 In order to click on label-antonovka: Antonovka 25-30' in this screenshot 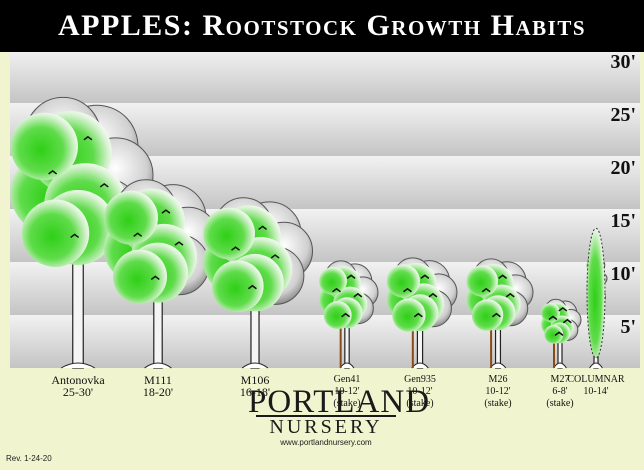, I will do `click(78, 386)`.